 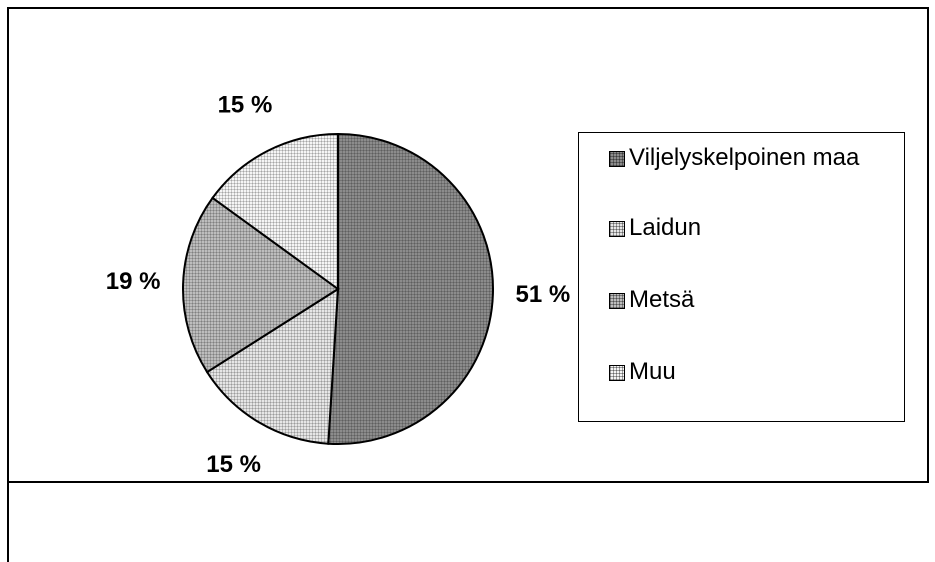 What do you see at coordinates (652, 371) in the screenshot?
I see `legend-label: Muu` at bounding box center [652, 371].